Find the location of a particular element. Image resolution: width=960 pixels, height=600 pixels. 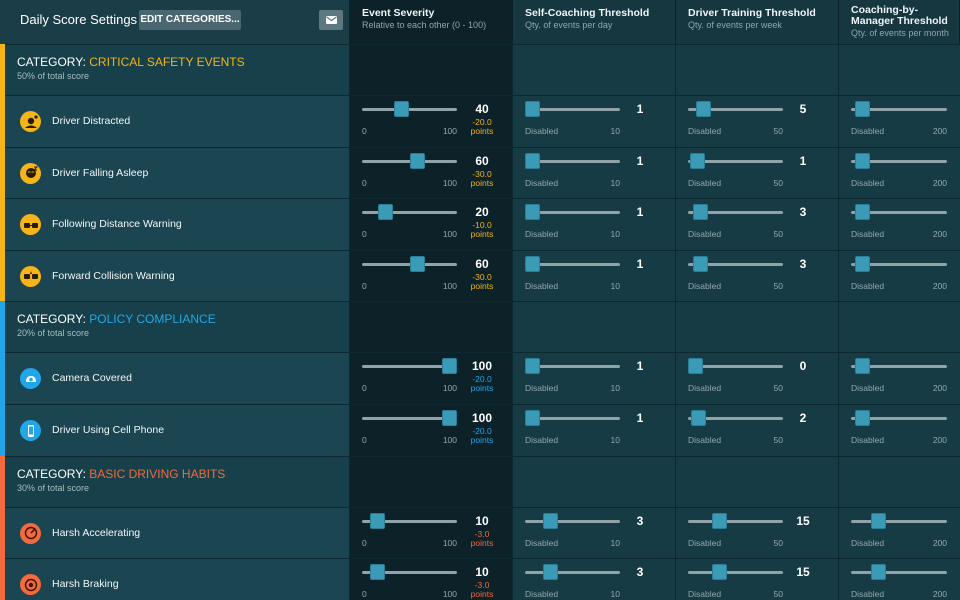

category-weight: 20% of total score is located at coordinates (53, 333).